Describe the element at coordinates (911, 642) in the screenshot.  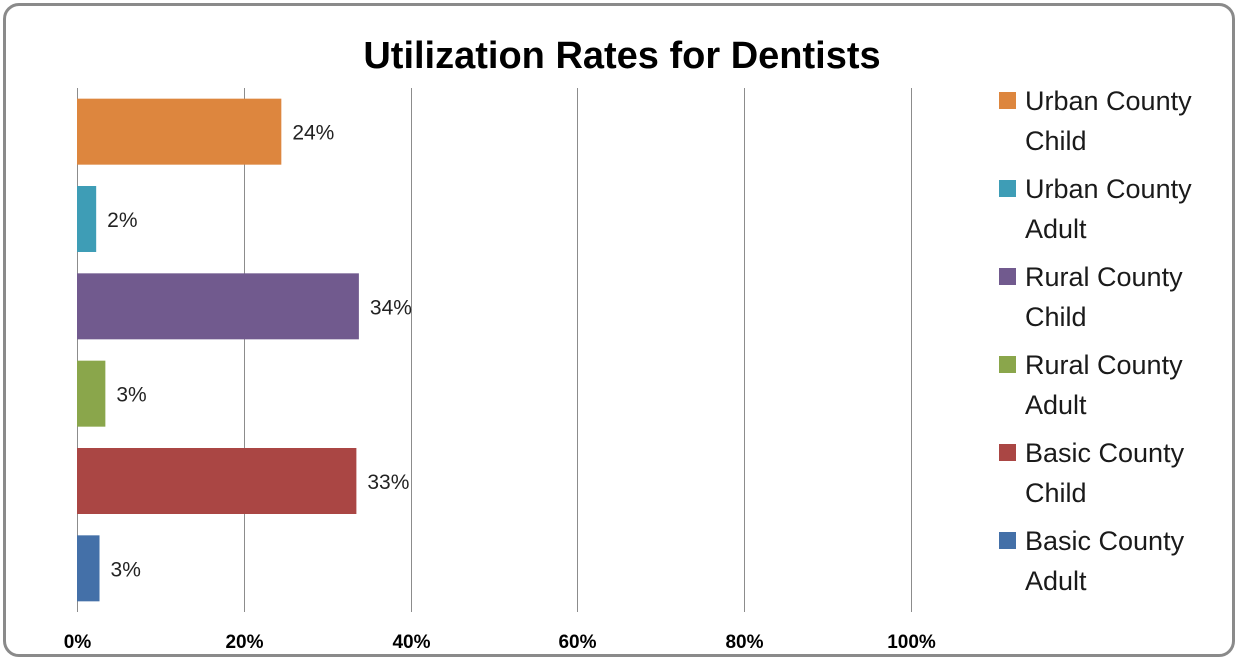
I see `x-tick-label-5: 100%` at that location.